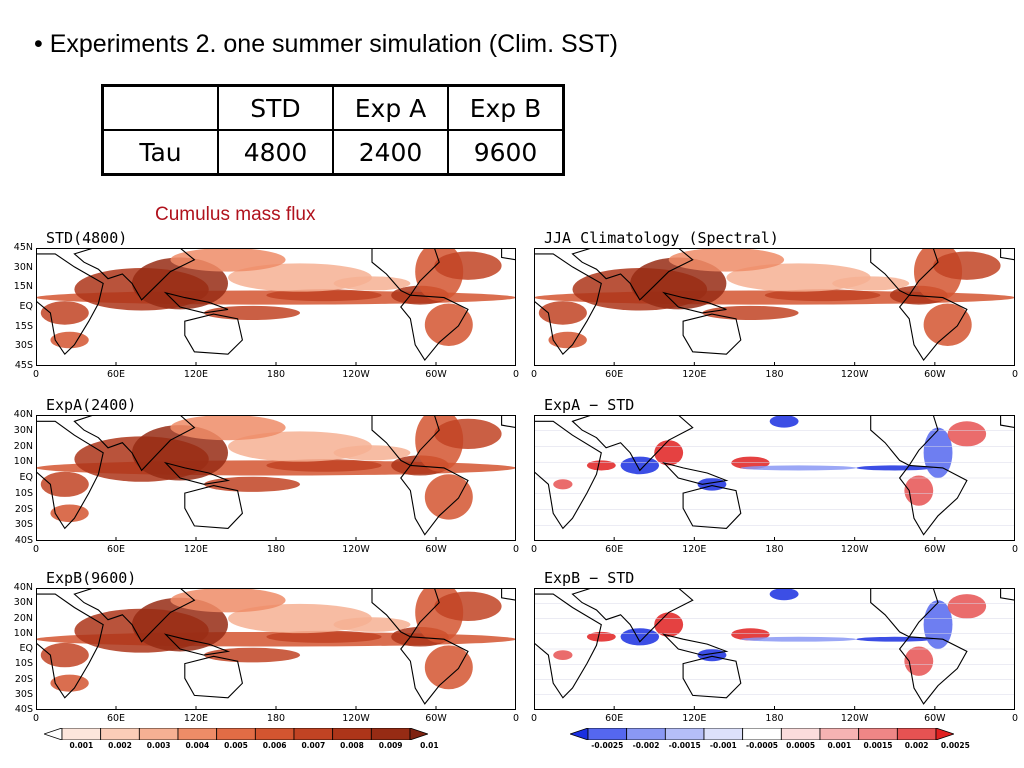 The width and height of the screenshot is (1024, 768). What do you see at coordinates (418, 734) in the screenshot?
I see `colorbar-end` at bounding box center [418, 734].